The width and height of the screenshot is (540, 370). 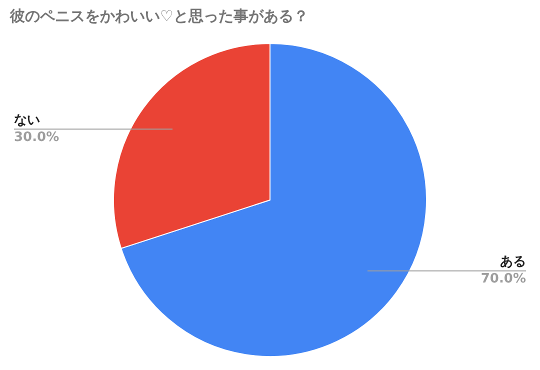 What do you see at coordinates (37, 138) in the screenshot?
I see `data-label: 30.0%` at bounding box center [37, 138].